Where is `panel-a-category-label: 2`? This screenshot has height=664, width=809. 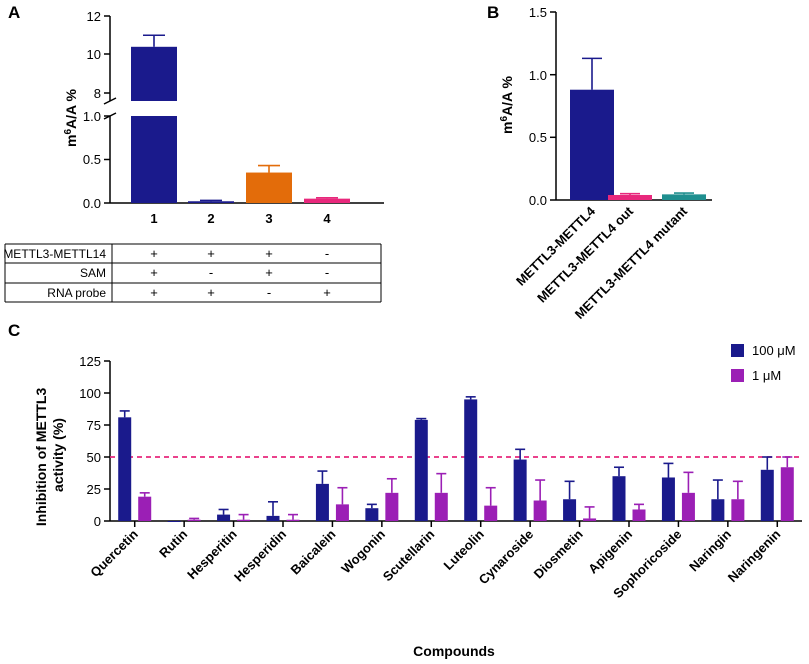 panel-a-category-label: 2 is located at coordinates (210, 218).